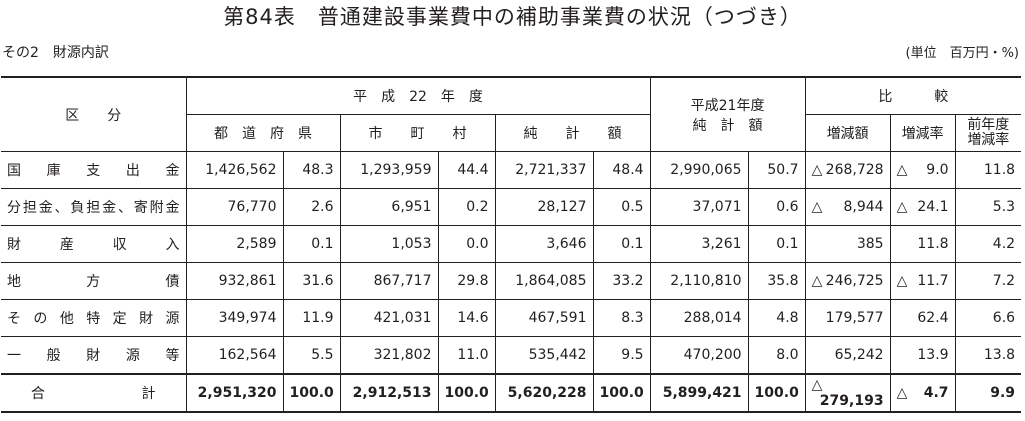 The width and height of the screenshot is (1025, 421). I want to click on h21-percent: 50.7, so click(776, 170).